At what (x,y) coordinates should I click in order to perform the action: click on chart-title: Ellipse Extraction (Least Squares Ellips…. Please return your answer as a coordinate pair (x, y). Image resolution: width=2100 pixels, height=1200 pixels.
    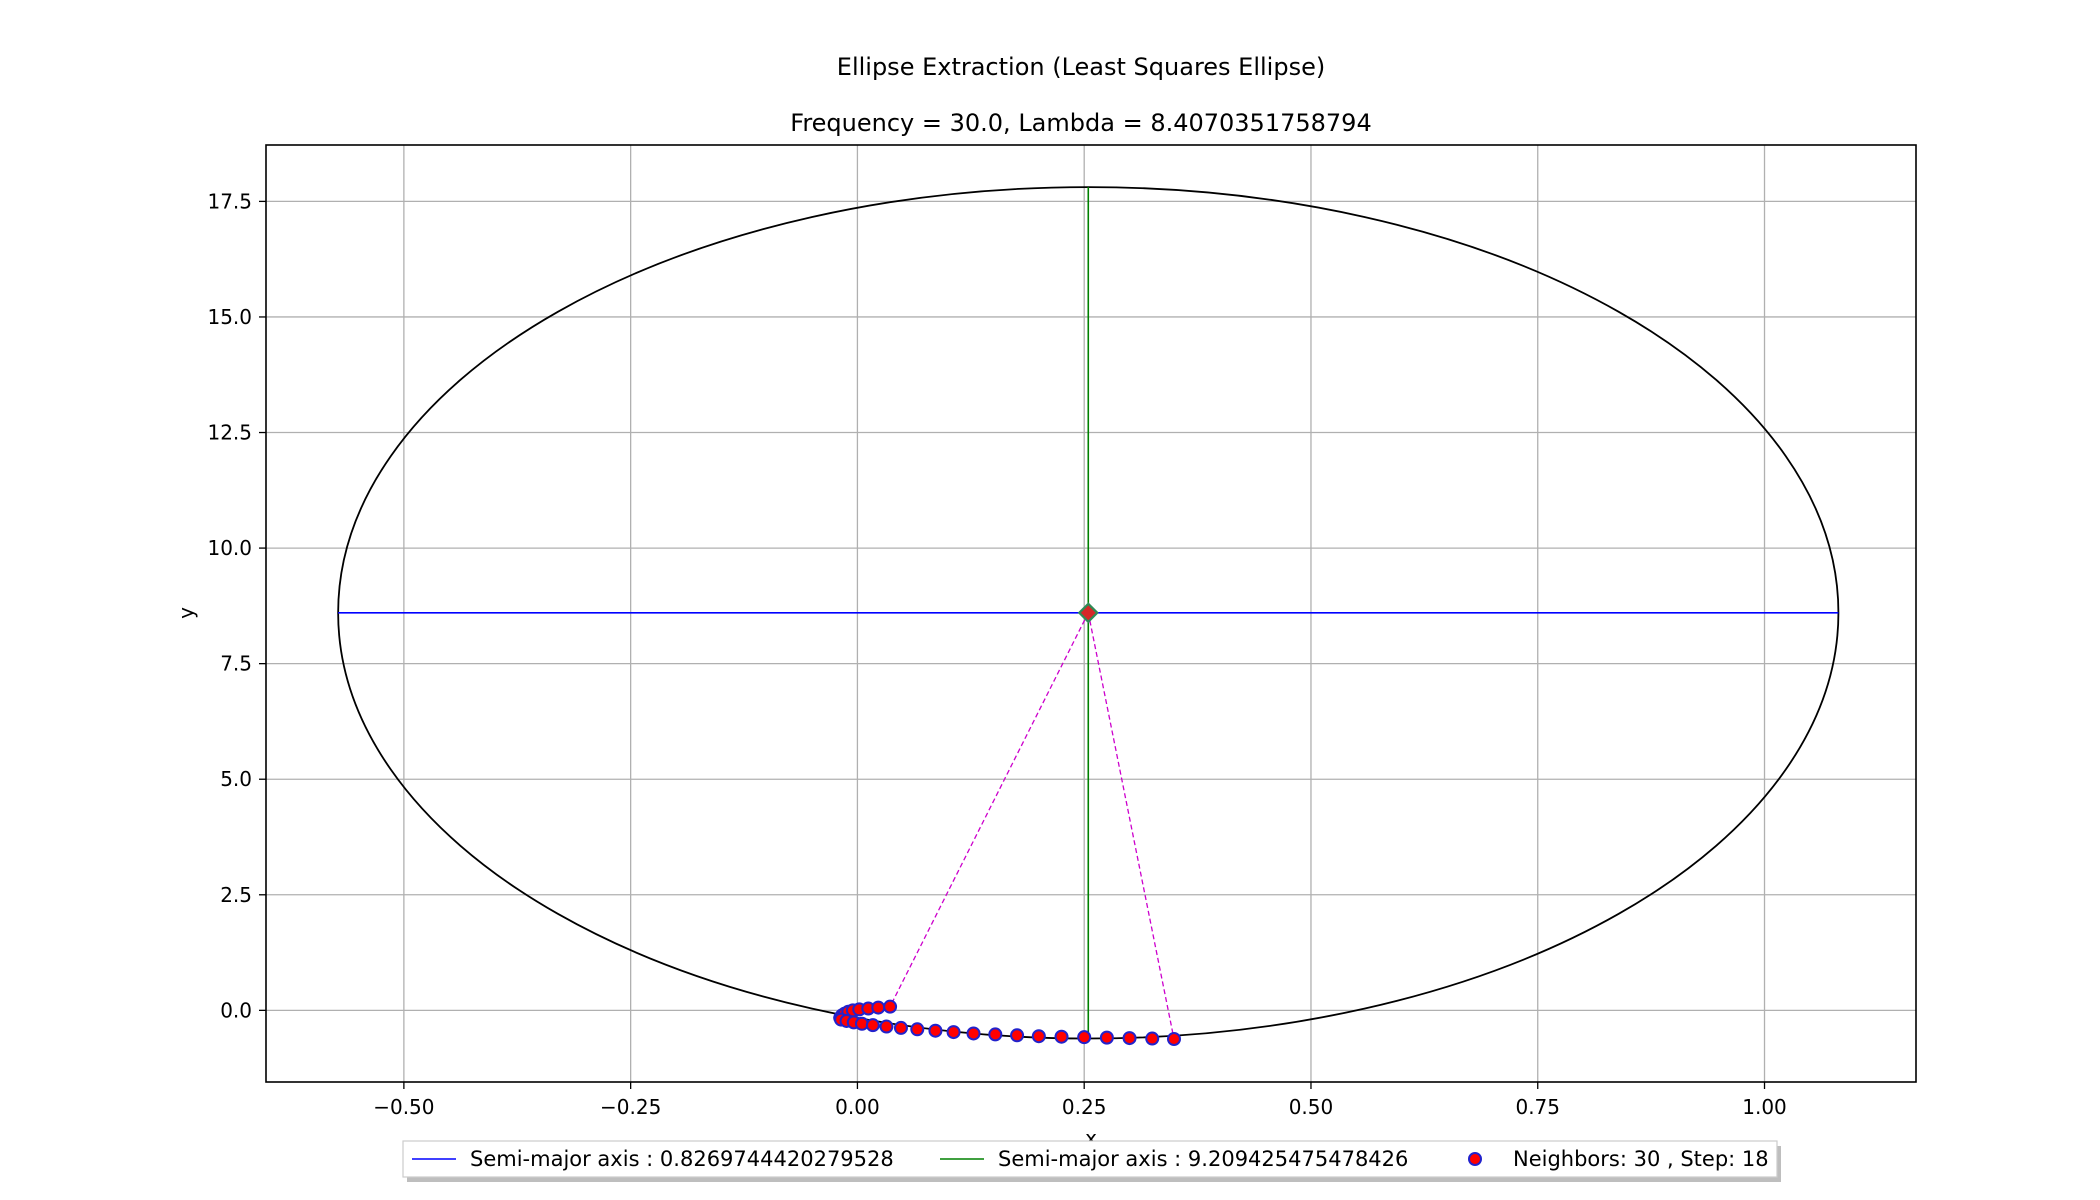
    Looking at the image, I should click on (1081, 67).